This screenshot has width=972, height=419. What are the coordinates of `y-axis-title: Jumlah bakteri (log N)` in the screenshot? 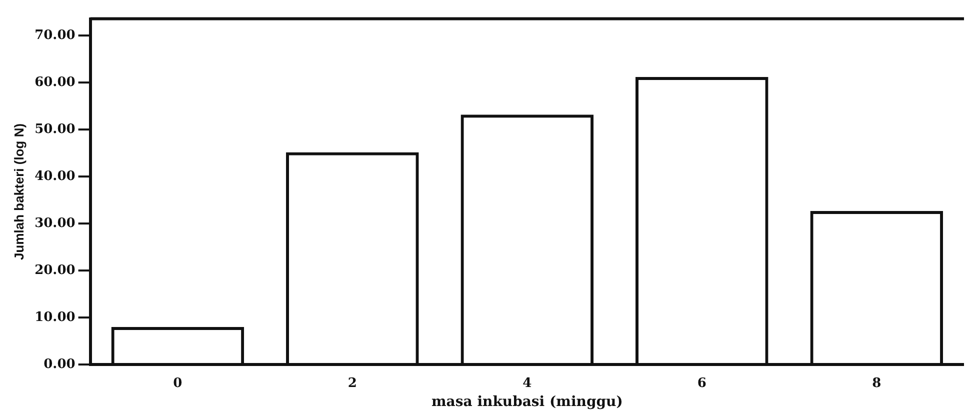 It's located at (18, 191).